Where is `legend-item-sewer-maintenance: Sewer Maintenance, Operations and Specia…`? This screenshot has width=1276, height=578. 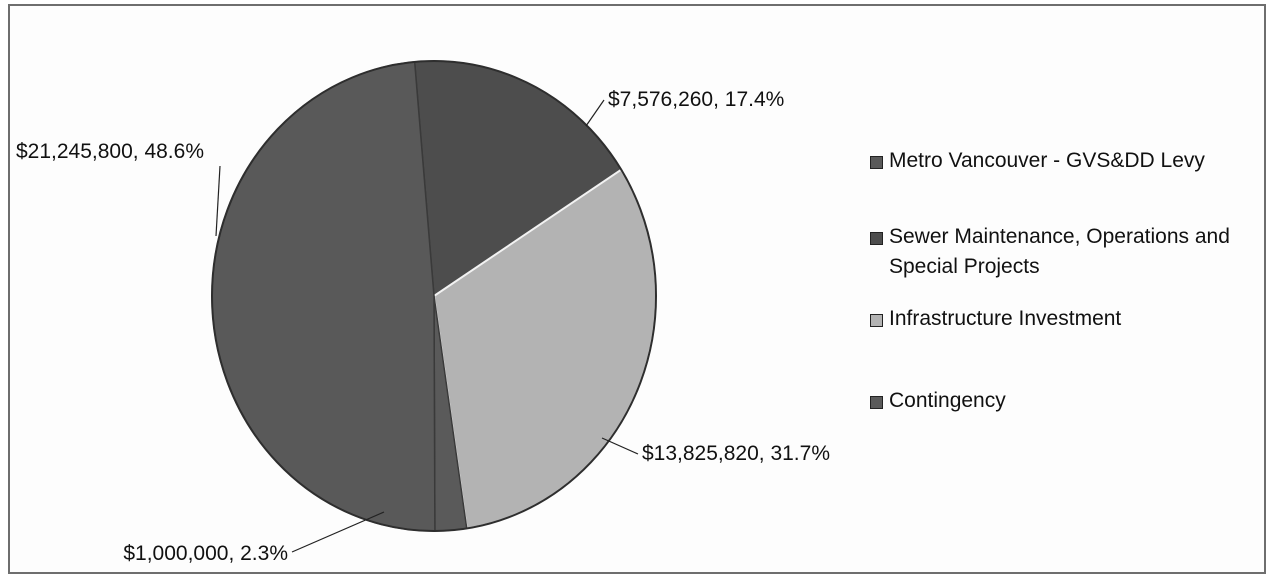 legend-item-sewer-maintenance: Sewer Maintenance, Operations and Specia… is located at coordinates (1064, 253).